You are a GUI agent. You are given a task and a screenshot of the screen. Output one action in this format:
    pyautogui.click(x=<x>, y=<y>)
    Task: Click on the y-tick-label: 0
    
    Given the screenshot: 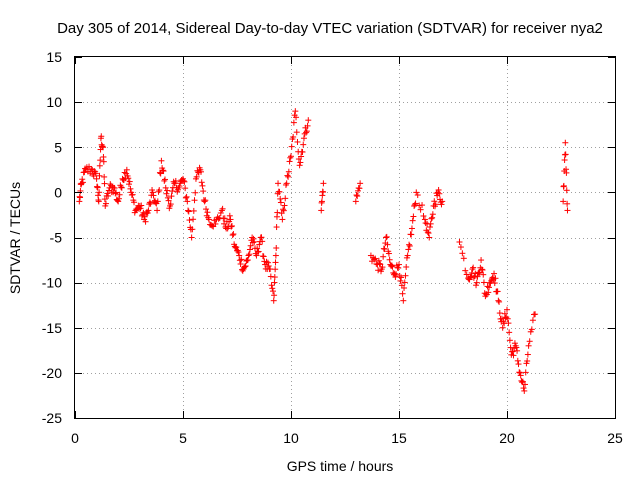 What is the action you would take?
    pyautogui.click(x=58, y=192)
    